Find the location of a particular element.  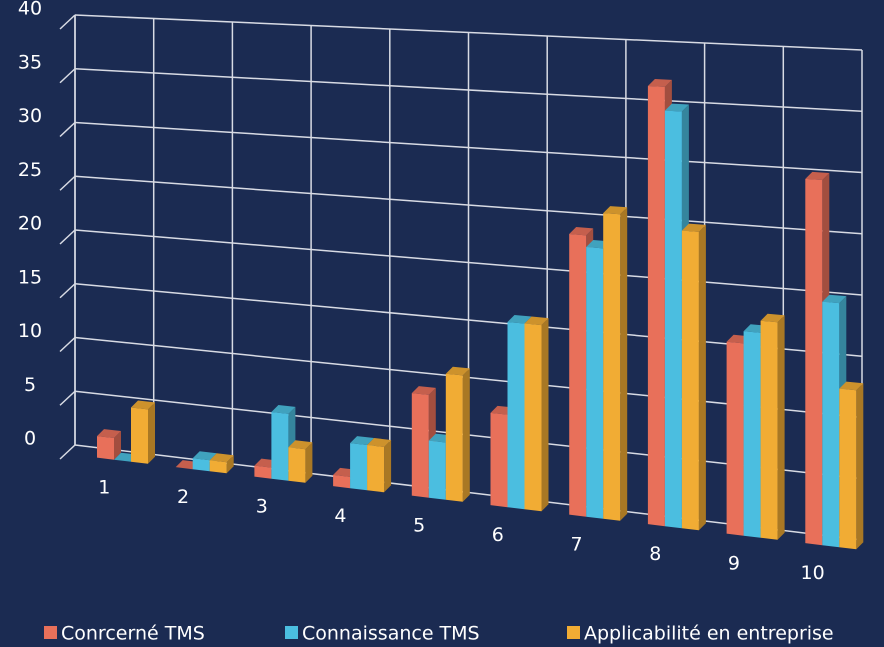

legend-label: Connaissance TMS is located at coordinates (391, 634).